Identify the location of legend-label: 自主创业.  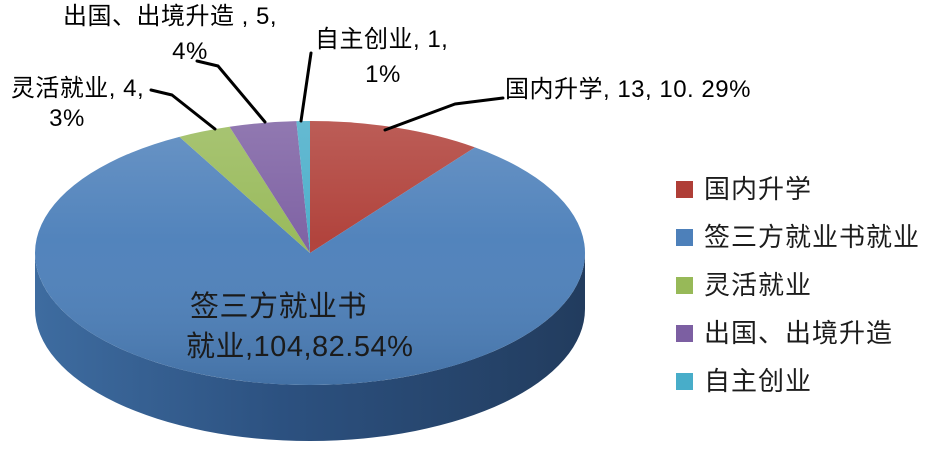
(758, 381).